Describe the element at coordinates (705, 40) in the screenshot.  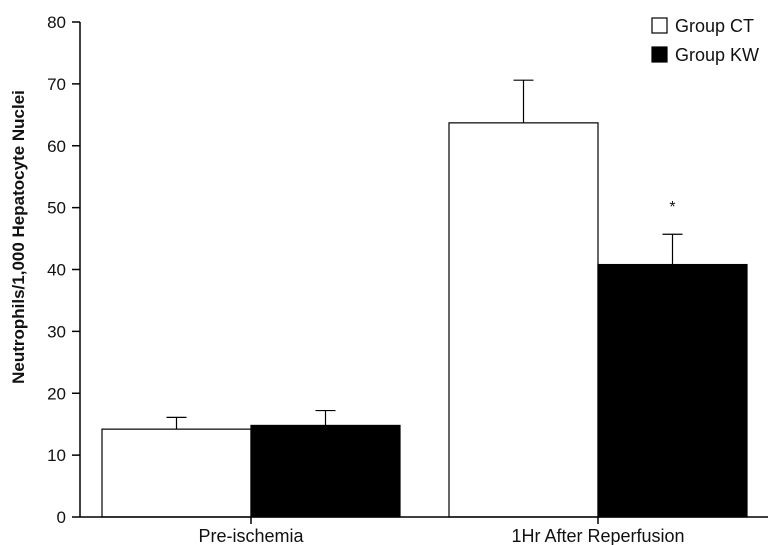
I see `legend: Group CT Group KW` at that location.